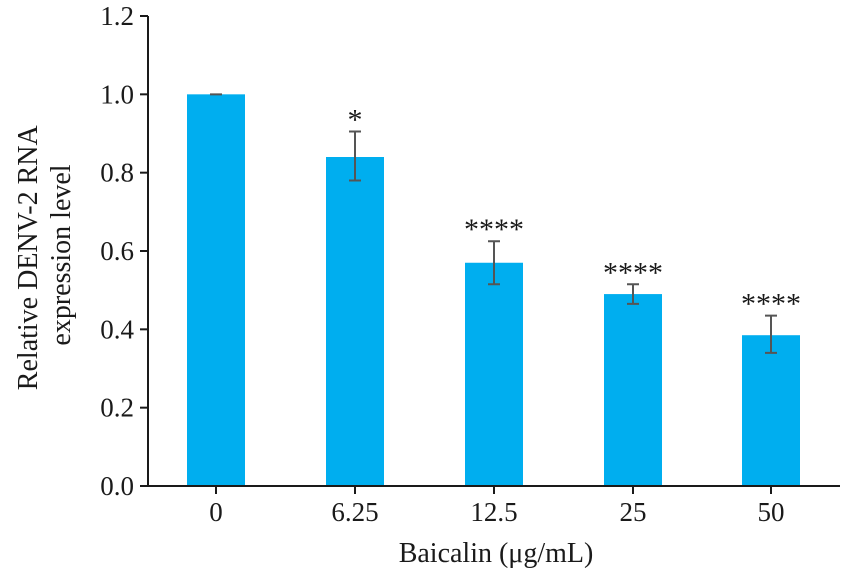  What do you see at coordinates (117, 329) in the screenshot?
I see `y-tick-label: 0.4` at bounding box center [117, 329].